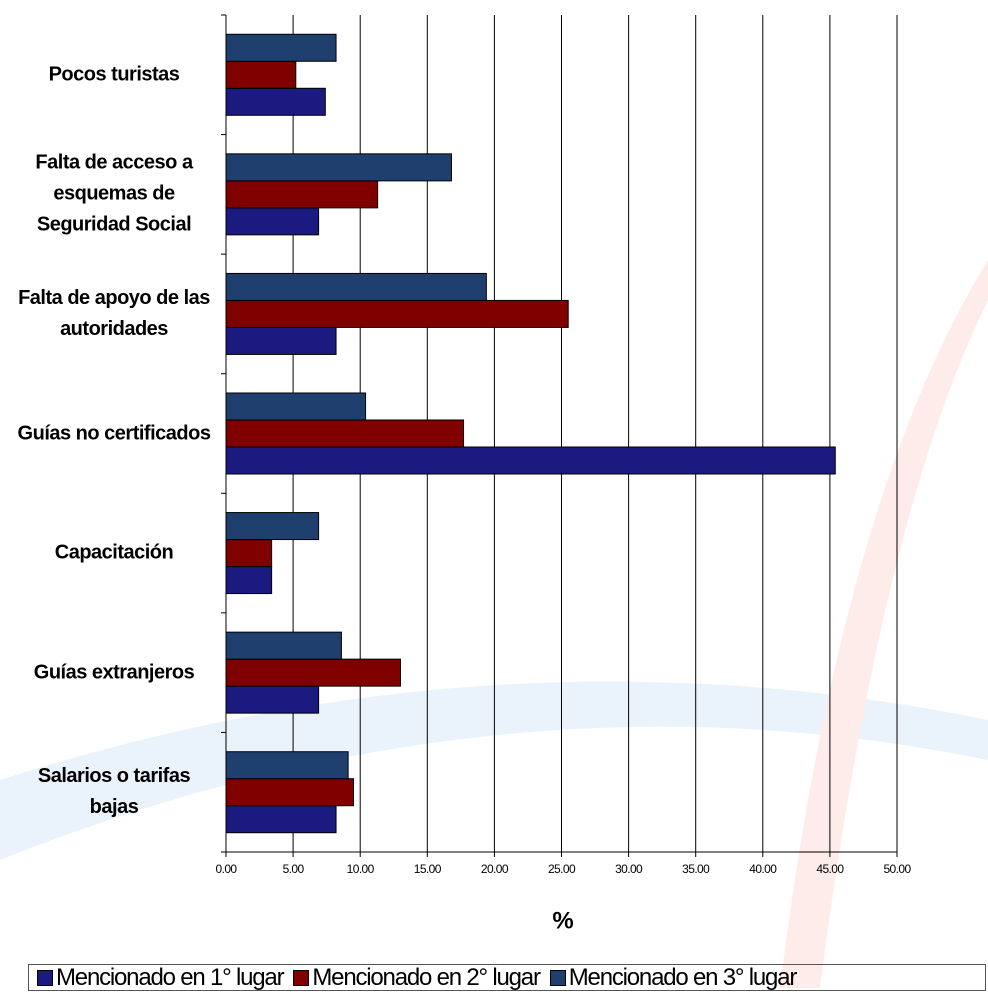 The height and width of the screenshot is (992, 988). I want to click on x-tick-label: 15.00, so click(428, 869).